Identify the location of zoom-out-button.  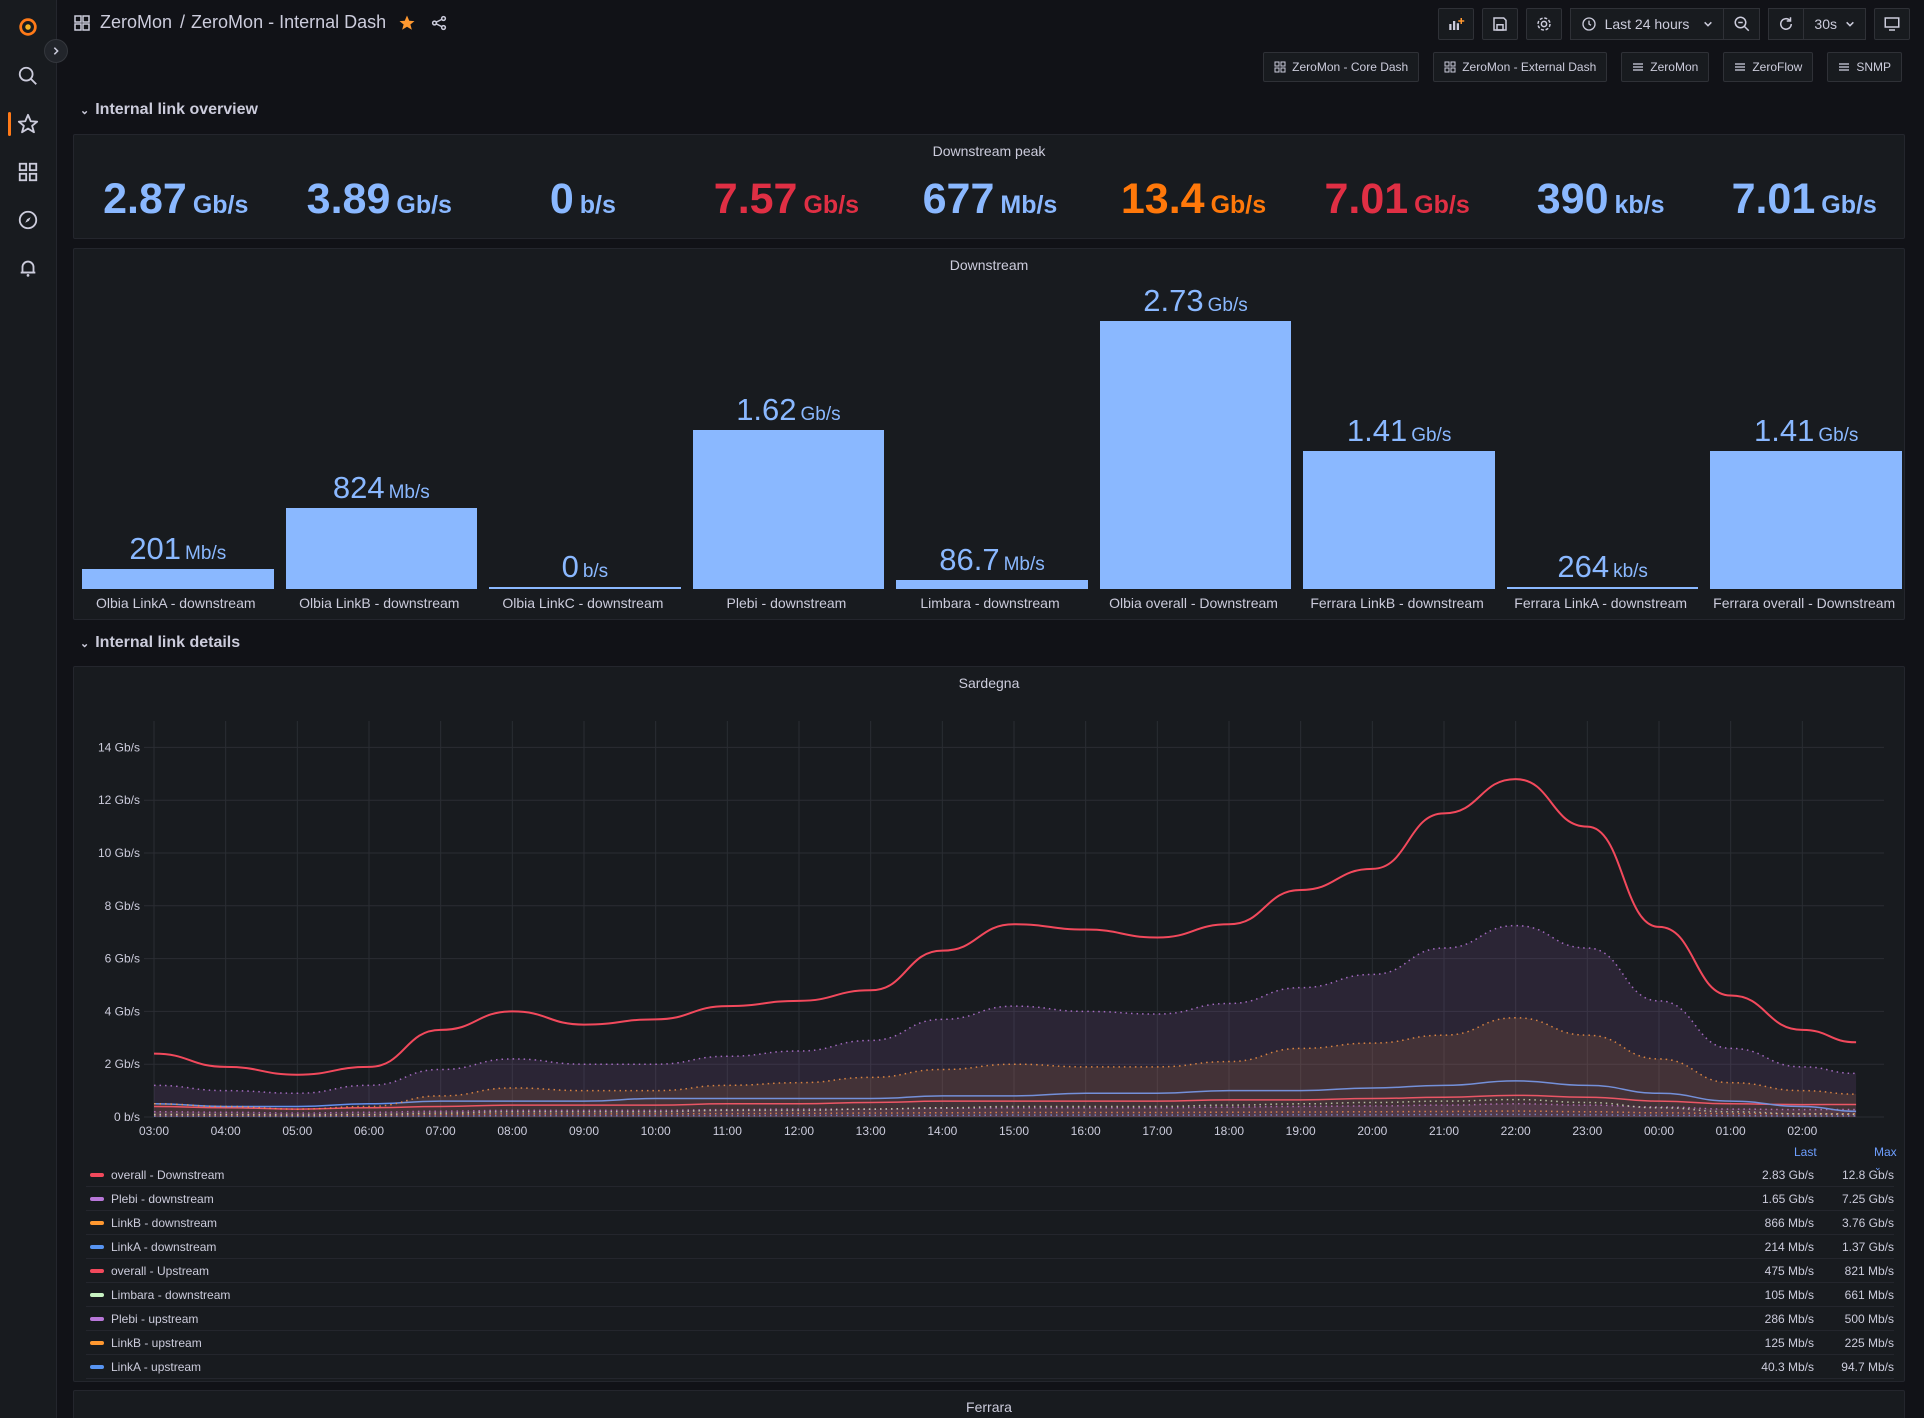
(1742, 24).